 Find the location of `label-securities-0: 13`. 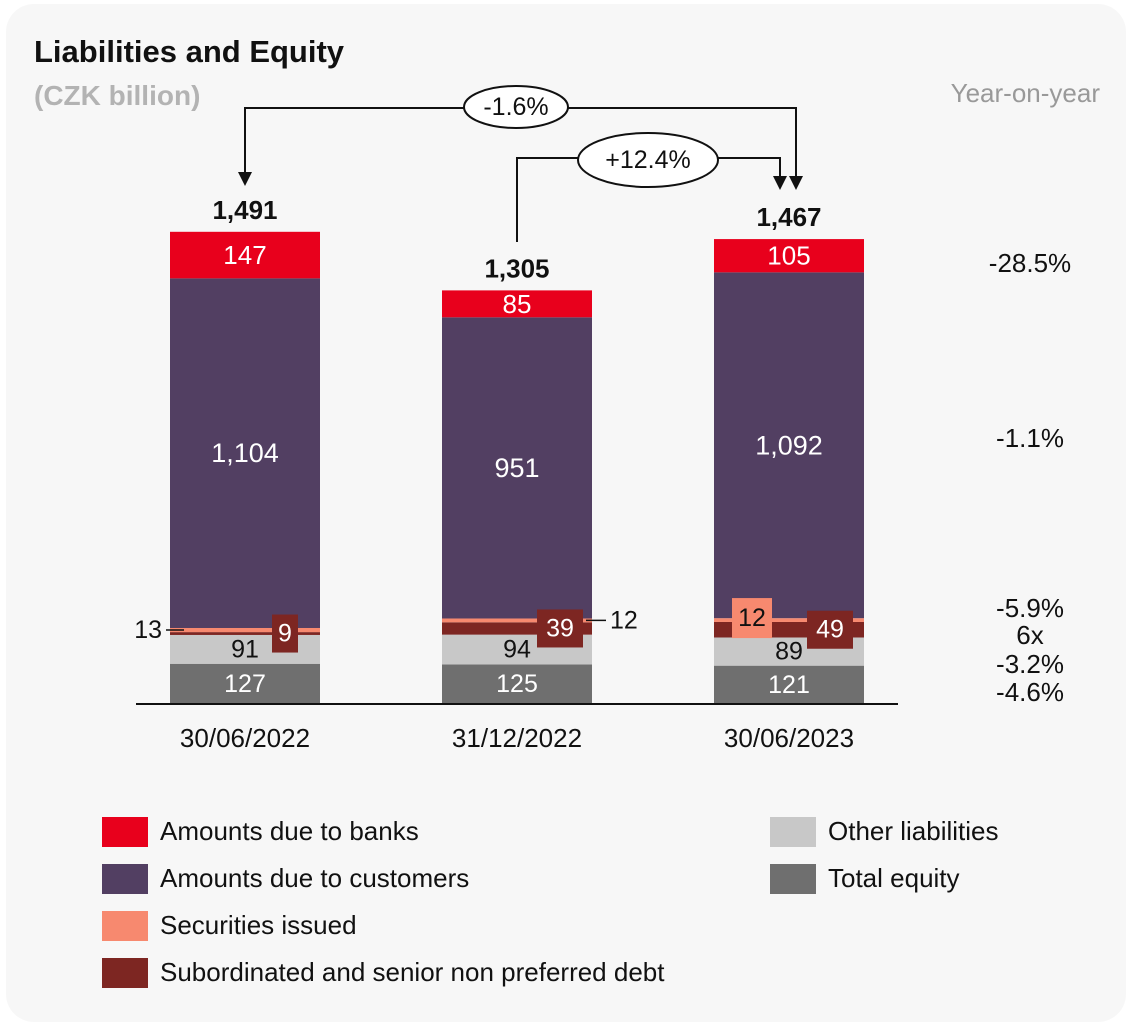

label-securities-0: 13 is located at coordinates (148, 630).